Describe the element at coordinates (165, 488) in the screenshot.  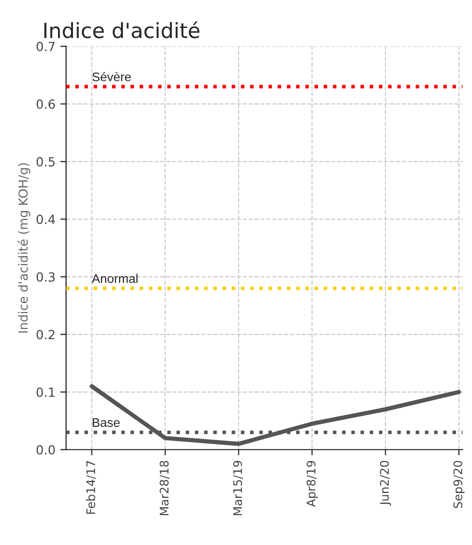
I see `x-tick-label: Mar28/18` at that location.